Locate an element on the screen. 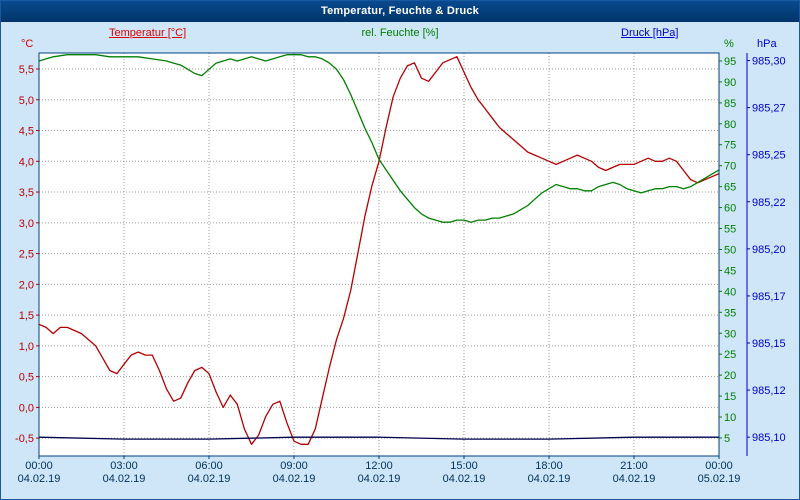 This screenshot has height=500, width=800. left-axis-unit-label: °C is located at coordinates (27, 44).